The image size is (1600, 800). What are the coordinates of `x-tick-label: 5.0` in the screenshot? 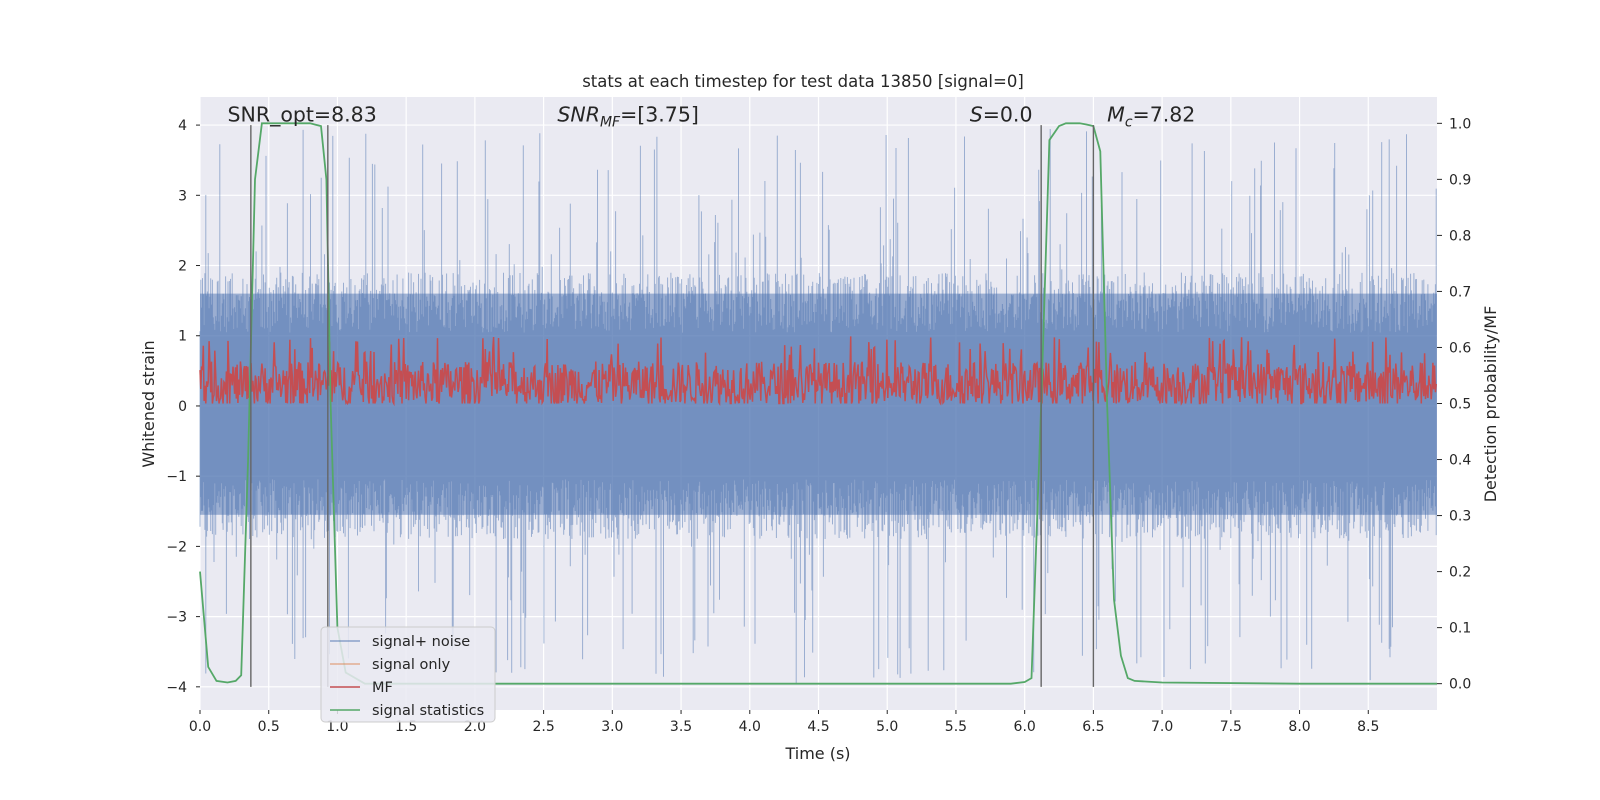 It's located at (887, 727).